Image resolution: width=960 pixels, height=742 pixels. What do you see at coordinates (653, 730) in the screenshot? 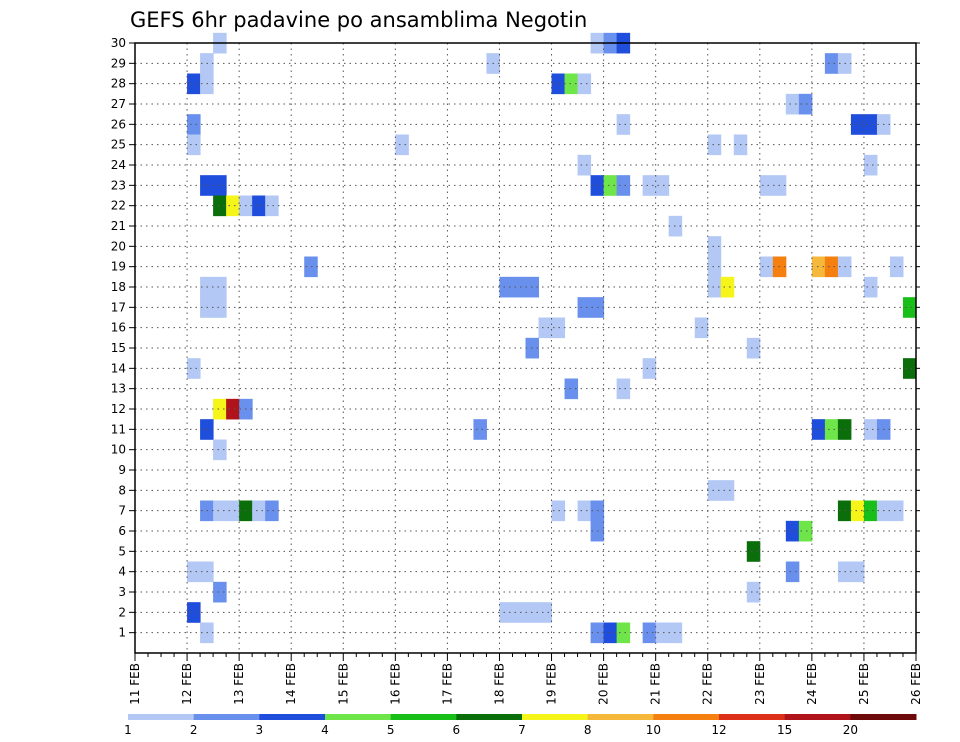
I see `colorbar-label: 10` at bounding box center [653, 730].